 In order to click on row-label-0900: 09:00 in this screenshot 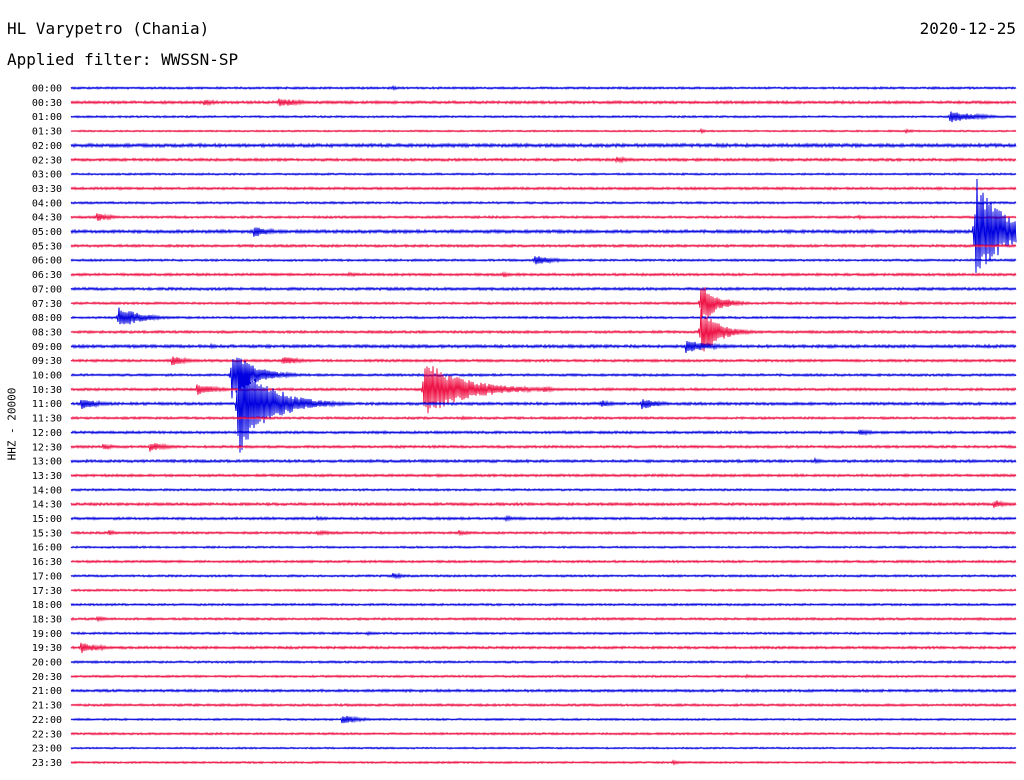, I will do `click(47, 347)`.